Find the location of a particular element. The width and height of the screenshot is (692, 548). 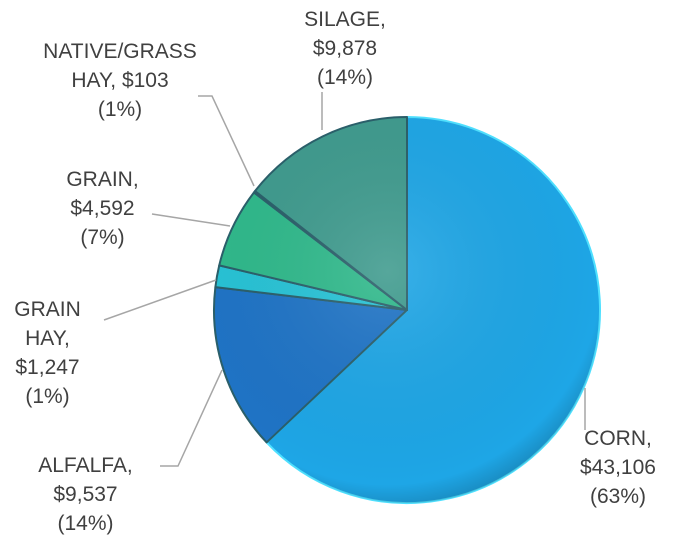

category-label: NATIVE/GRASS HAY, is located at coordinates (120, 66).